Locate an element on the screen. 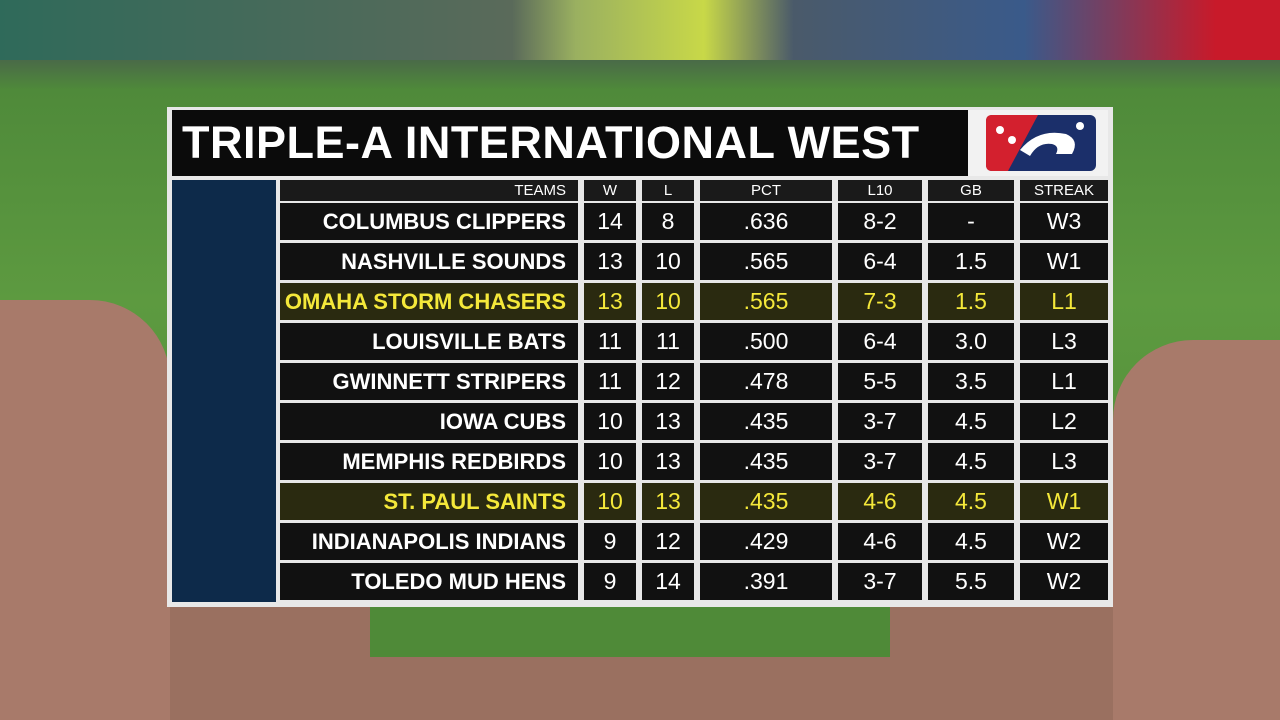 This screenshot has height=720, width=1280. league-logo is located at coordinates (1041, 143).